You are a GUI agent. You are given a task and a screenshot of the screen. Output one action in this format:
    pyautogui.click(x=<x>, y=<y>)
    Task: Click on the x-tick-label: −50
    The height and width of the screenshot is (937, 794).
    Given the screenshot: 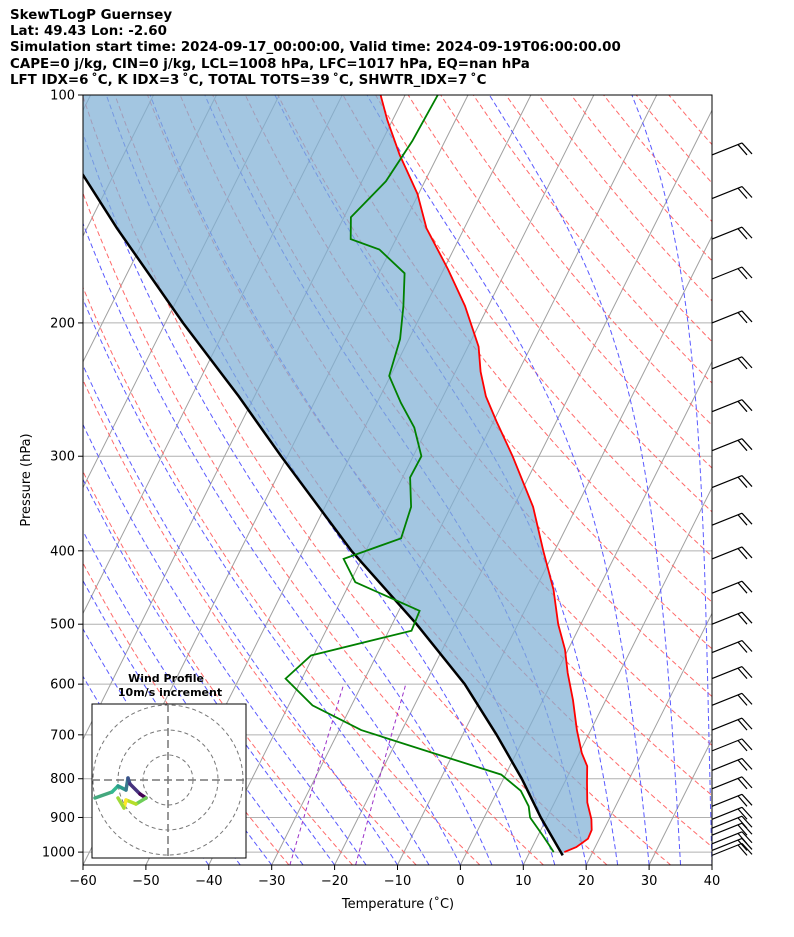 What is the action you would take?
    pyautogui.click(x=145, y=881)
    